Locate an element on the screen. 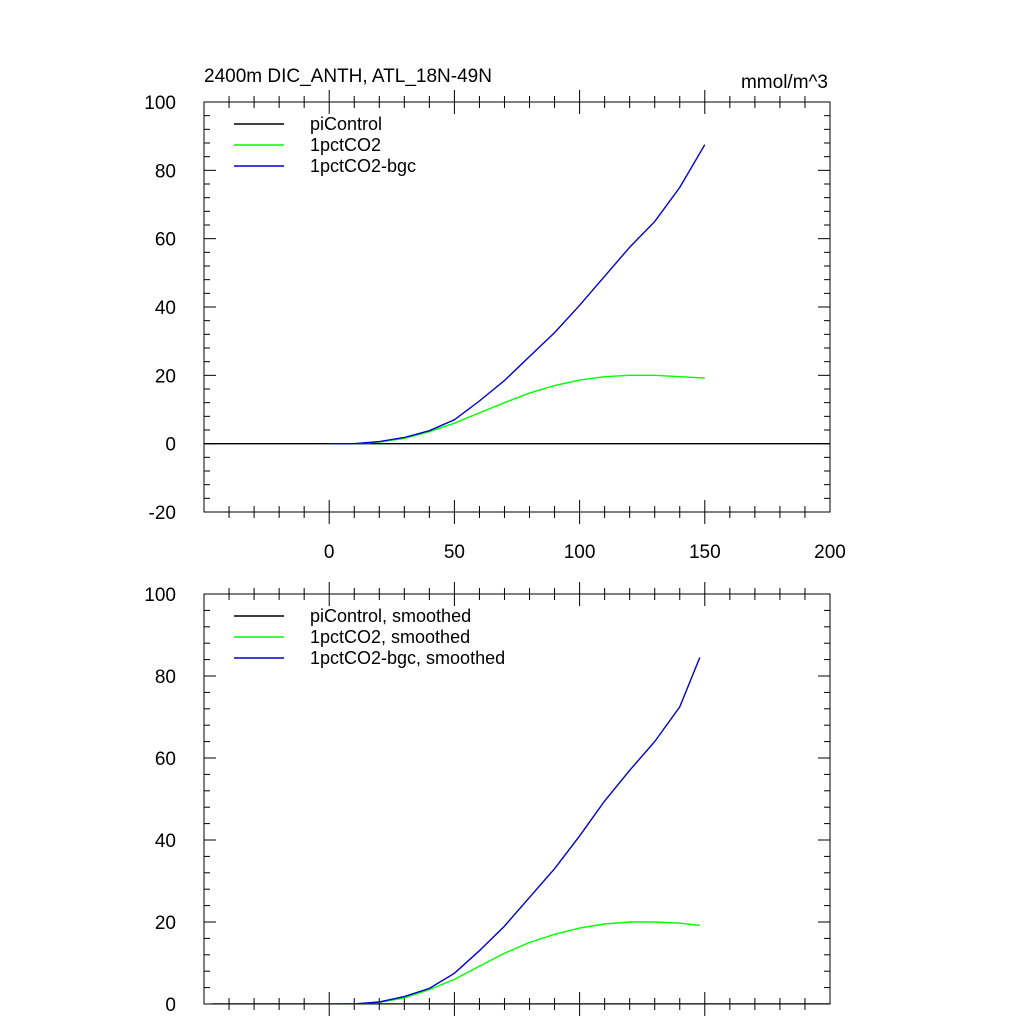 This screenshot has height=1029, width=1024. x-tick-label: 150 is located at coordinates (705, 552).